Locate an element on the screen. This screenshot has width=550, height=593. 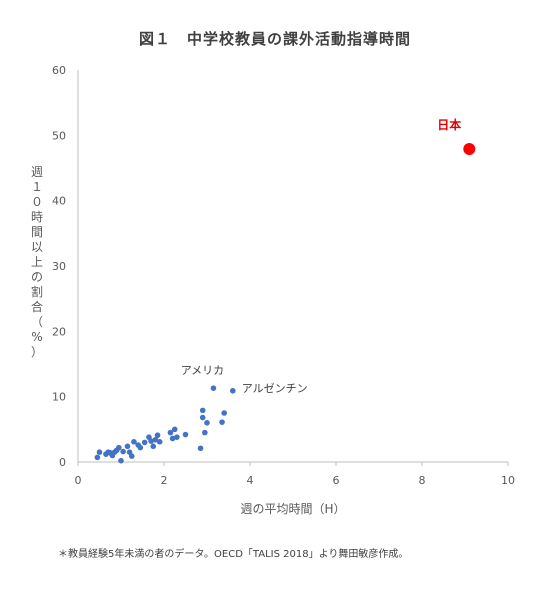
x-tick-label: 4 is located at coordinates (250, 480).